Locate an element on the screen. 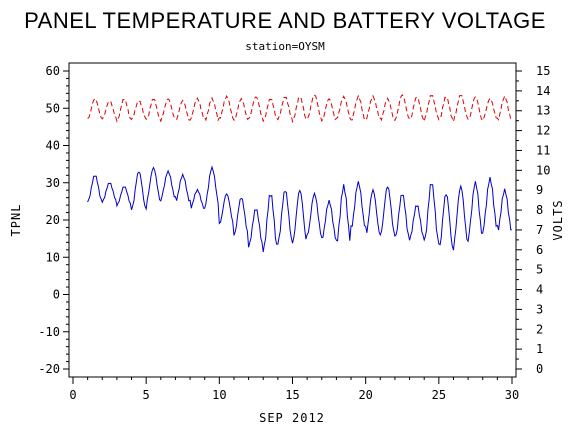 Image resolution: width=570 pixels, height=430 pixels. y-axis-left-label: TPNL is located at coordinates (16, 220).